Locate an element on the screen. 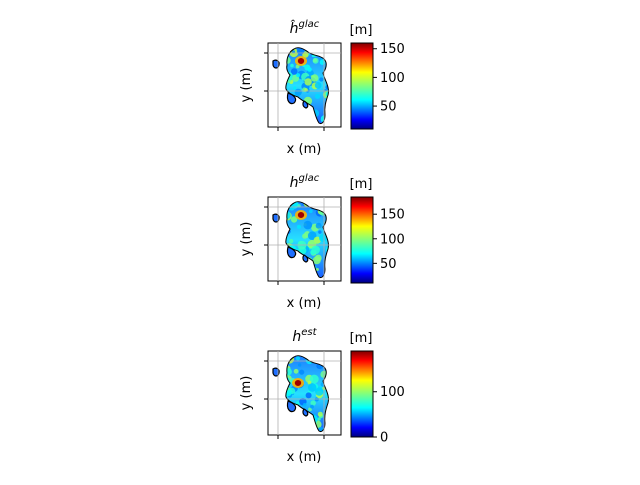  panel-3: hest x (m) y (m) [m] 0 100 is located at coordinates (322, 396).